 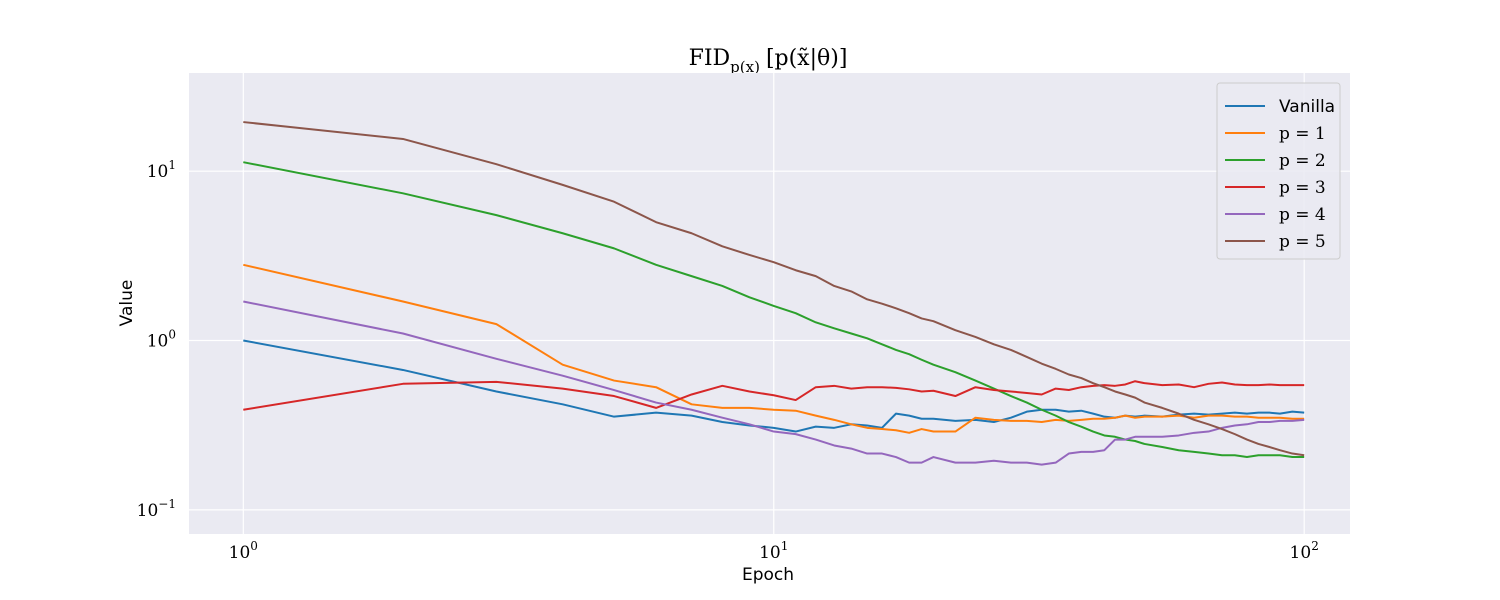 I want to click on x-tick-label: 10², so click(x=1304, y=551).